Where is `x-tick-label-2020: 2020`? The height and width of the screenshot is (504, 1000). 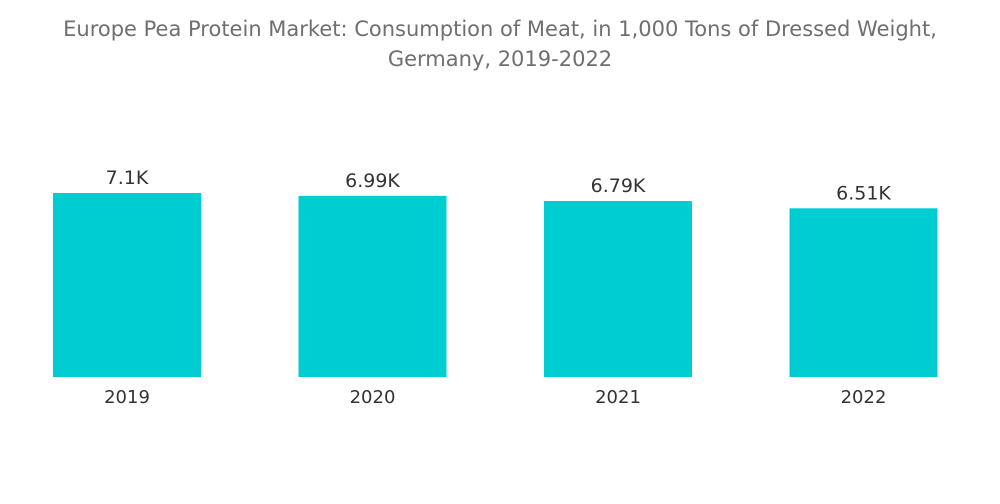 x-tick-label-2020: 2020 is located at coordinates (373, 397).